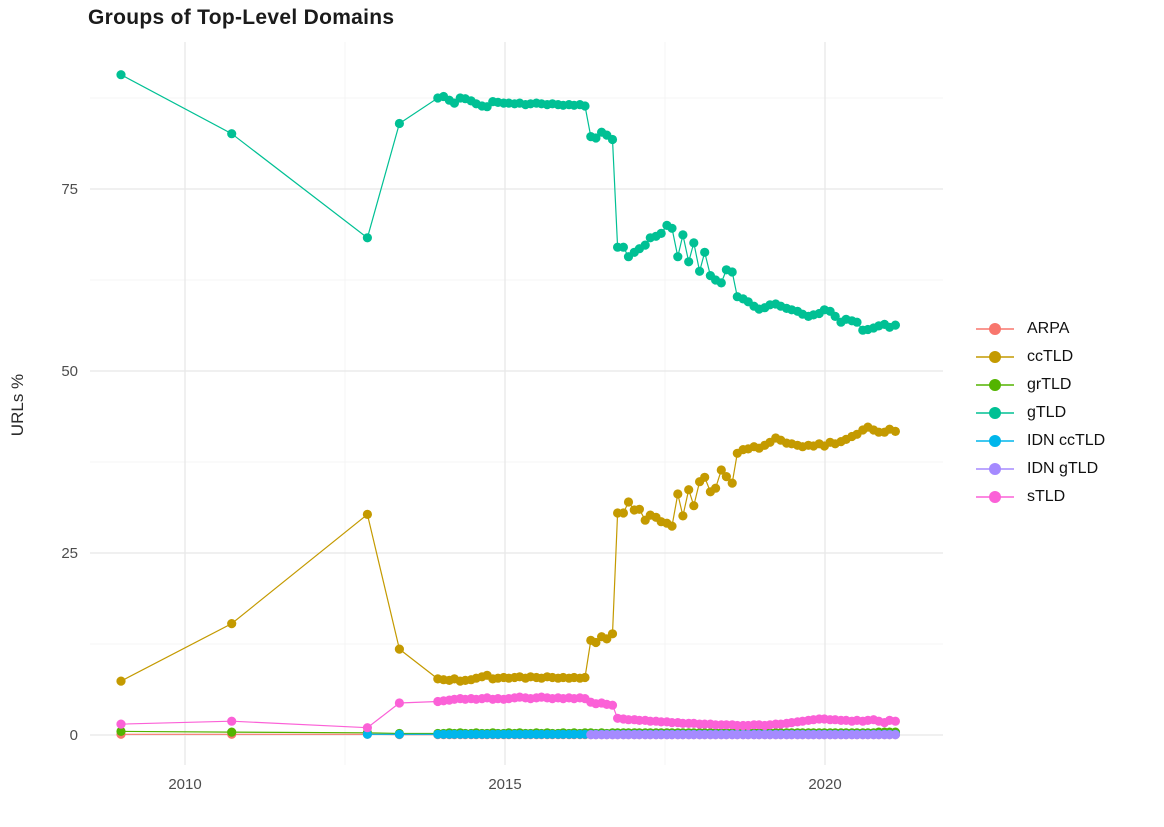 This screenshot has width=1164, height=827. I want to click on legend-item-IDN-ccTLD: IDN ccTLD, so click(1041, 440).